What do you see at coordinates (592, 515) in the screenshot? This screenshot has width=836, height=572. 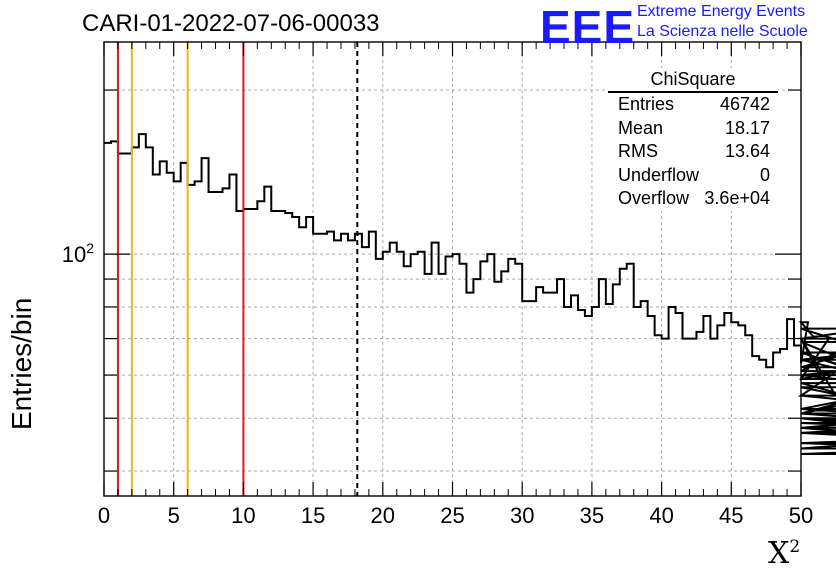 I see `x-tick-label: 35` at bounding box center [592, 515].